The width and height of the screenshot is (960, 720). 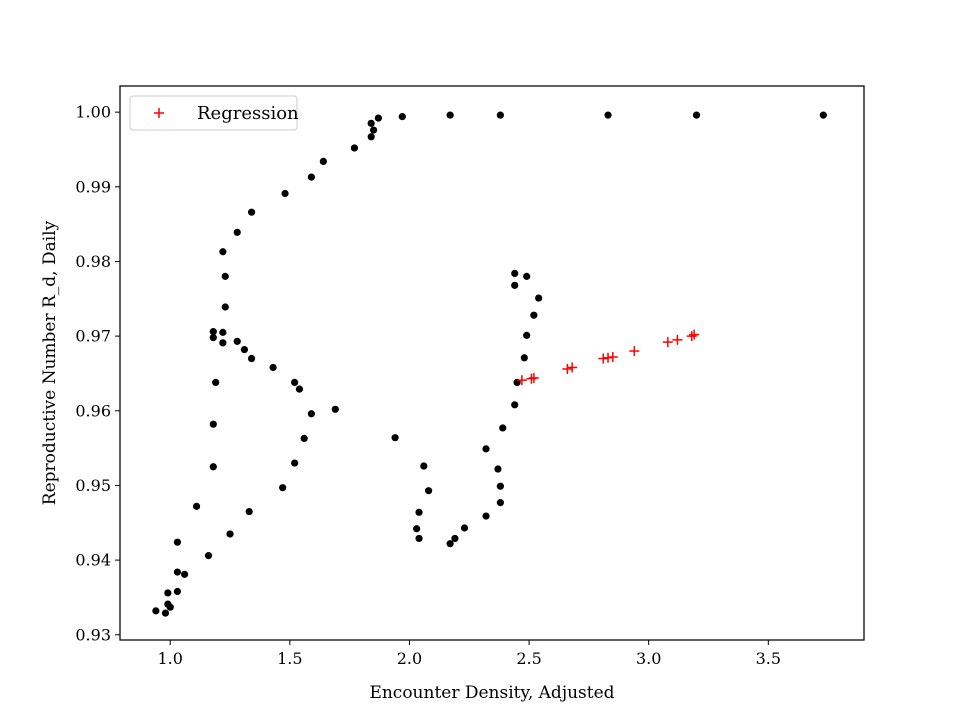 I want to click on x-axis: 1.0 1.5 2.0 2.5 3.0 3.5, so click(x=469, y=654).